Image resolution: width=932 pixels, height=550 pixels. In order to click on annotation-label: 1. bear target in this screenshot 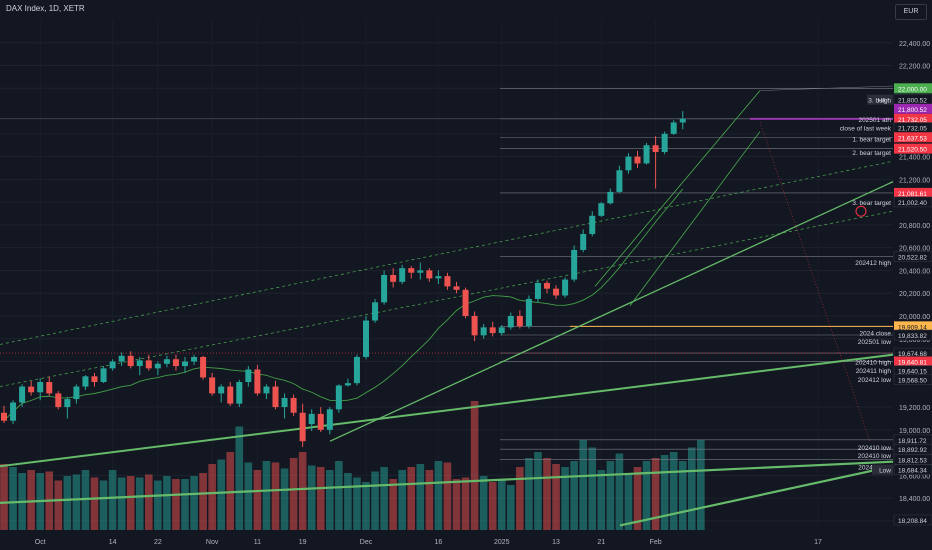, I will do `click(871, 139)`.